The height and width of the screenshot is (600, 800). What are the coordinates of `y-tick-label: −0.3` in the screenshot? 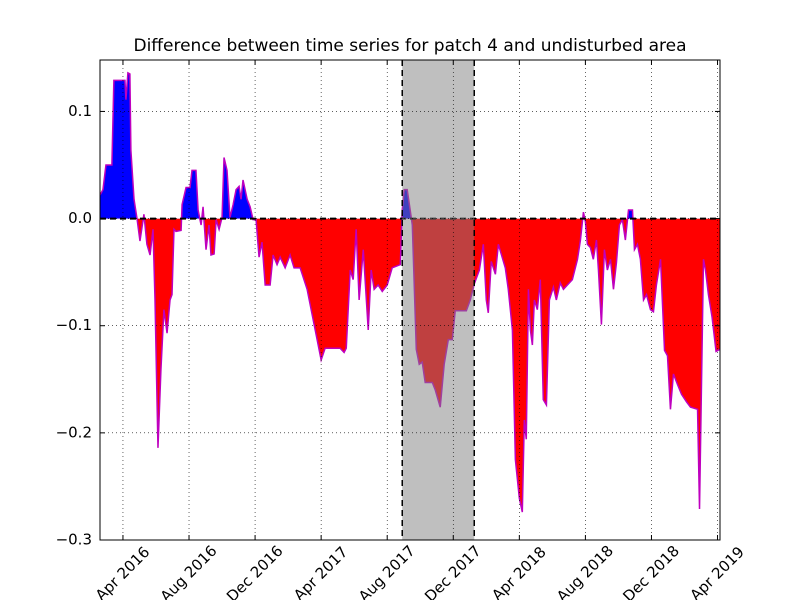 It's located at (74, 540).